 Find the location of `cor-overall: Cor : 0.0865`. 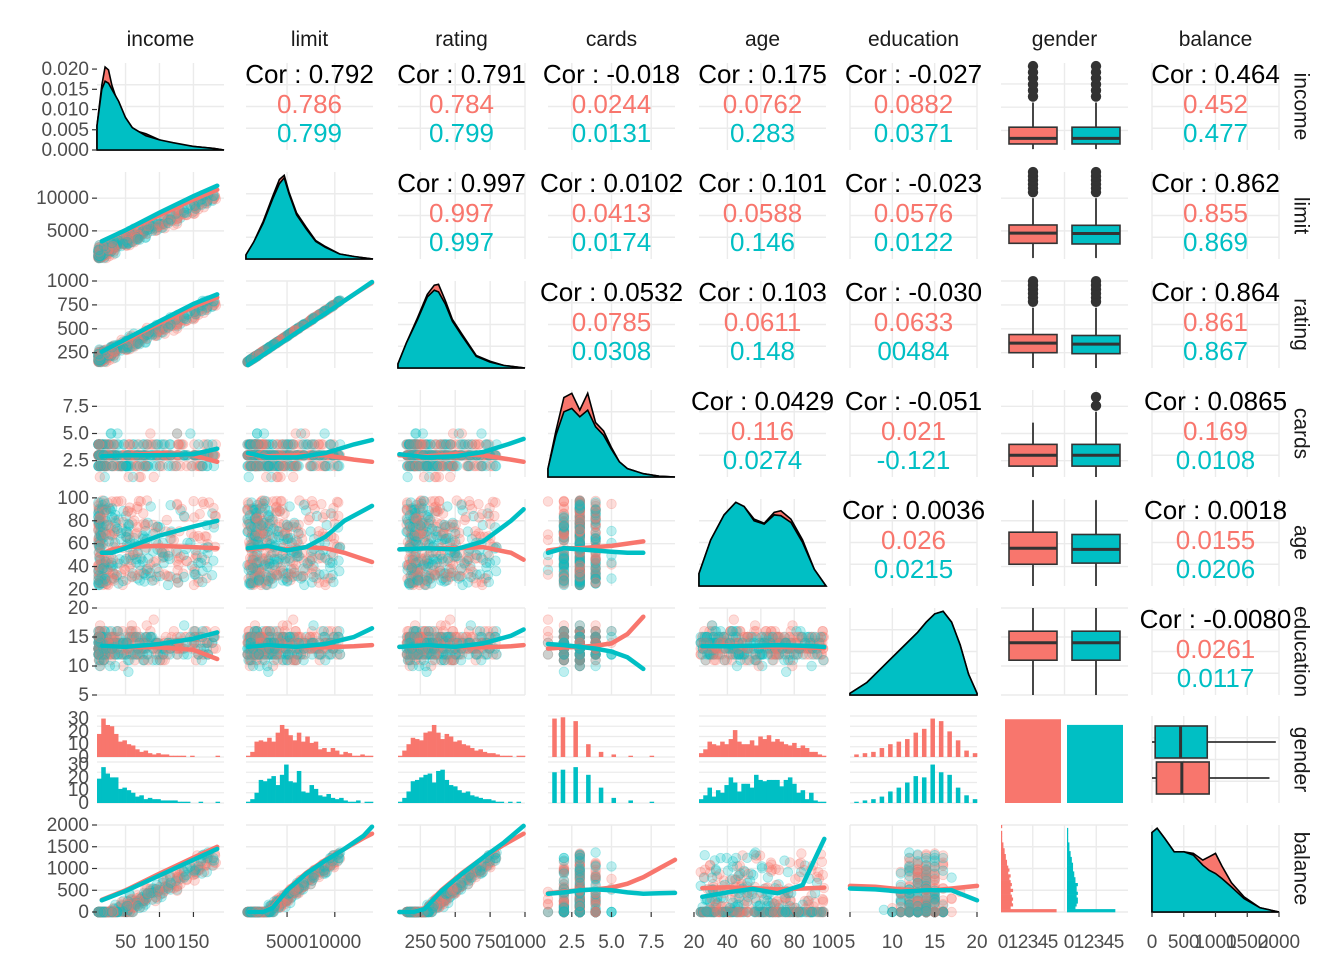

cor-overall: Cor : 0.0865 is located at coordinates (1215, 401).